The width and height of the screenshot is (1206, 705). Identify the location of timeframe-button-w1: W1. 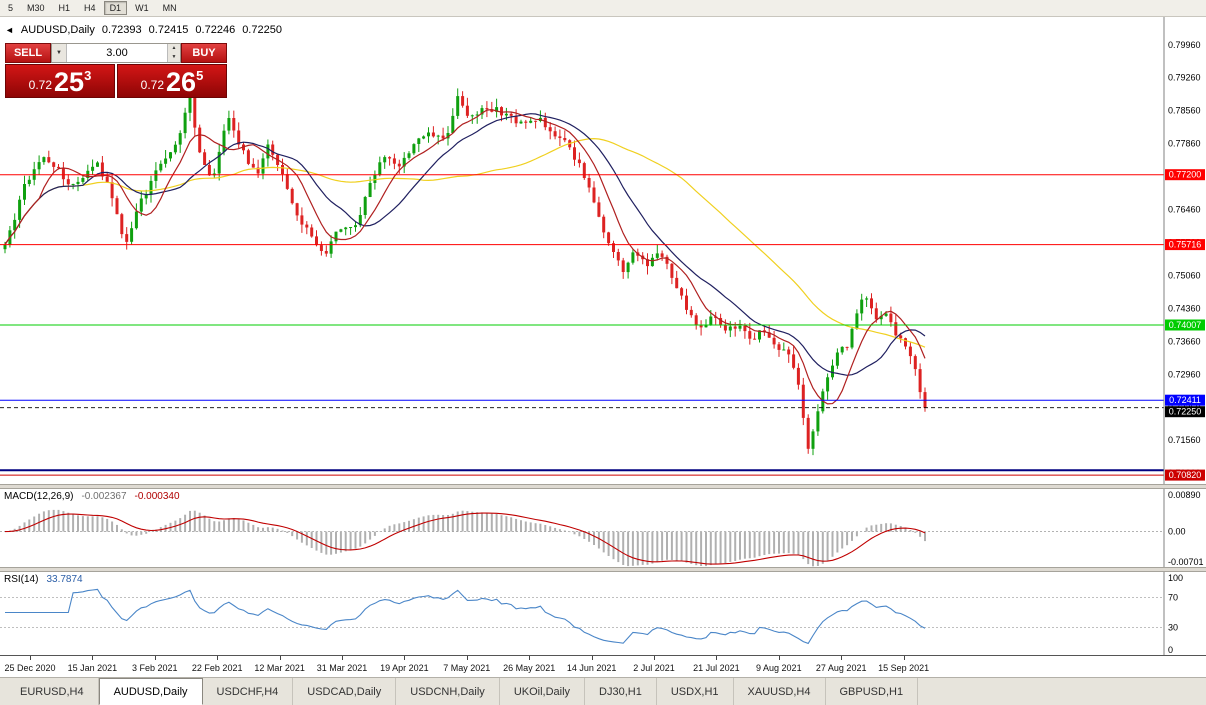
(142, 8).